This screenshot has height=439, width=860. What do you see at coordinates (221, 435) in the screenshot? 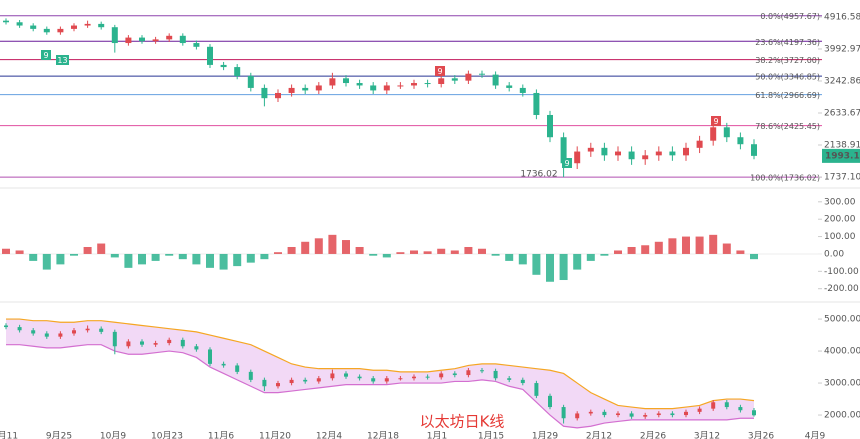
I see `x-tick-label: 11月6` at bounding box center [221, 435].